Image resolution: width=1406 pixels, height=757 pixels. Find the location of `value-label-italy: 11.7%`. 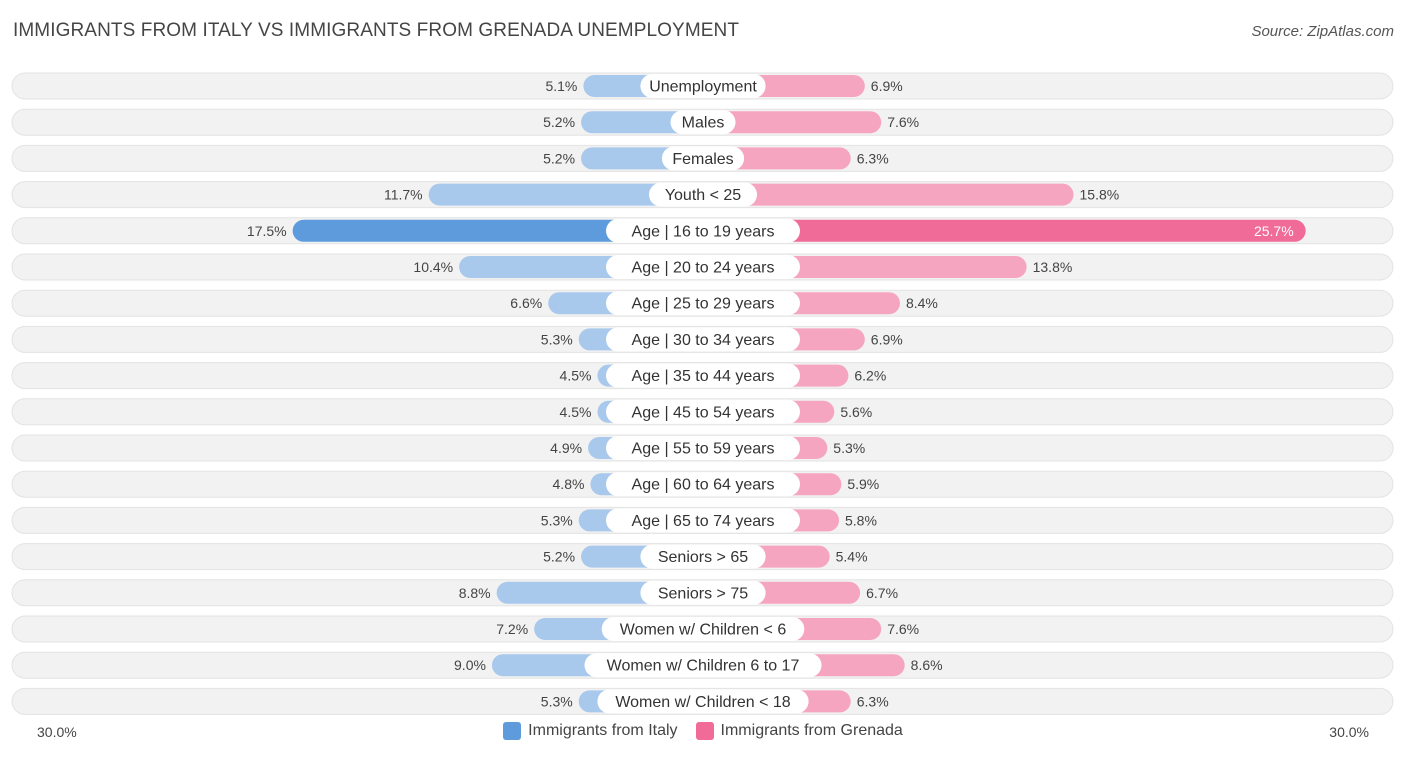

value-label-italy: 11.7% is located at coordinates (403, 195).